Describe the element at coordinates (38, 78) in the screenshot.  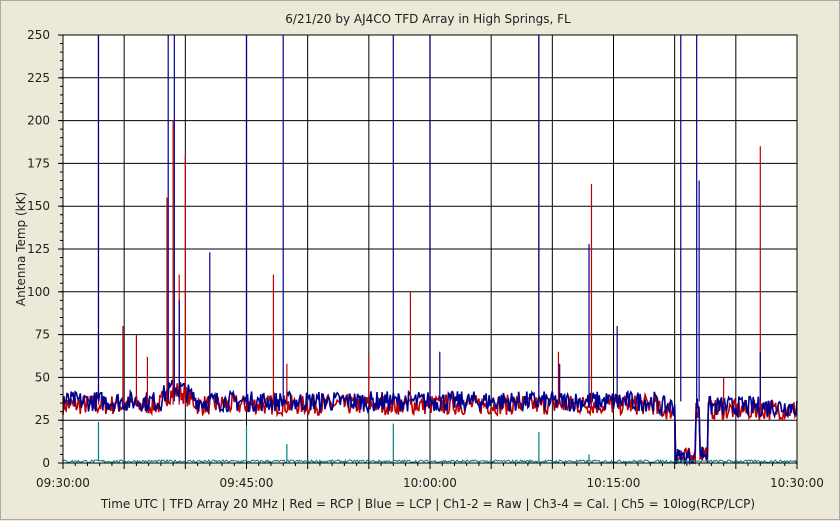
I see `y-tick-label: 225` at that location.